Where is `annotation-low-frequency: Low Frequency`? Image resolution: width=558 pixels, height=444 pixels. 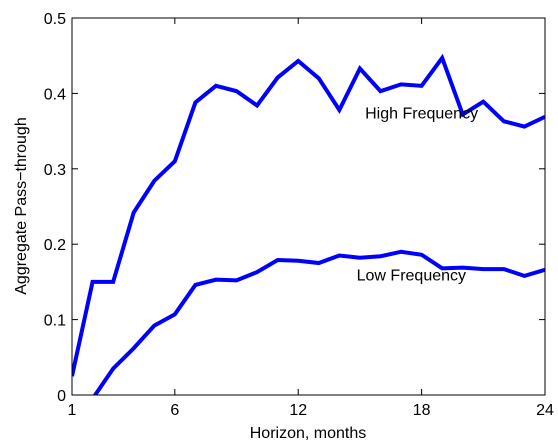
annotation-low-frequency: Low Frequency is located at coordinates (411, 275).